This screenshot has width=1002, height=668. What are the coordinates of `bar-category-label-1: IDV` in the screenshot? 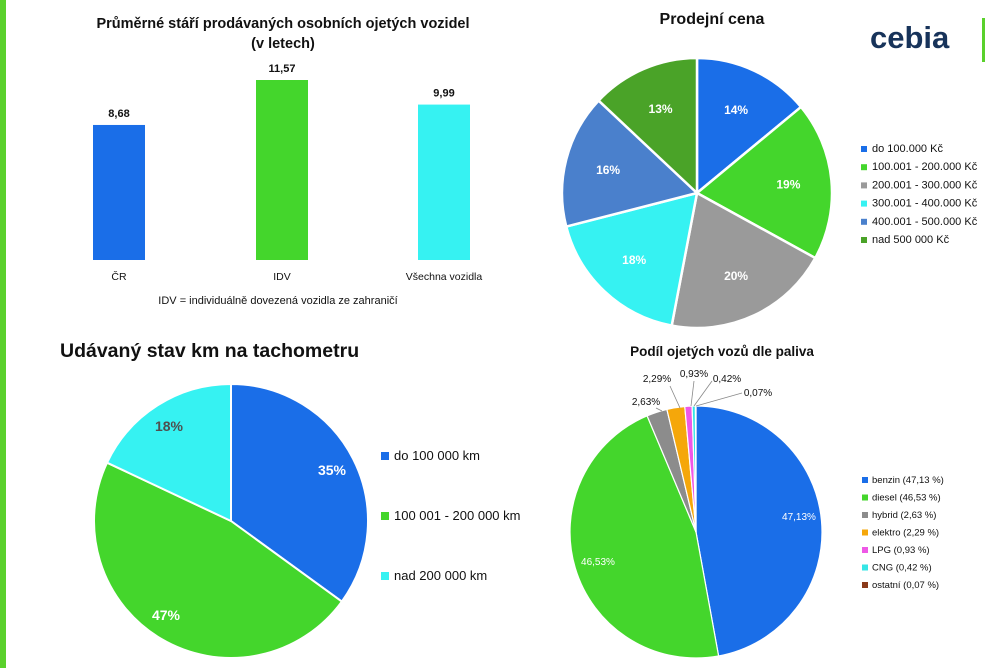 It's located at (282, 277).